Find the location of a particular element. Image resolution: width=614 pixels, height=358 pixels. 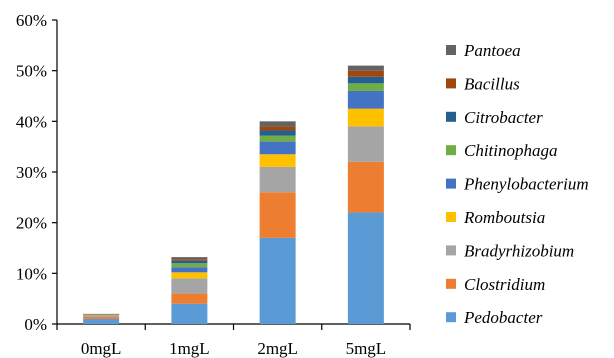

legend-label: Bradyrhizobium is located at coordinates (519, 250).